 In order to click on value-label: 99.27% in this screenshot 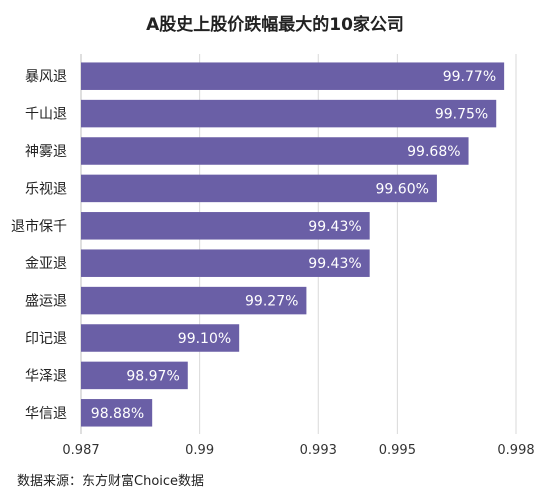, I will do `click(271, 302)`.